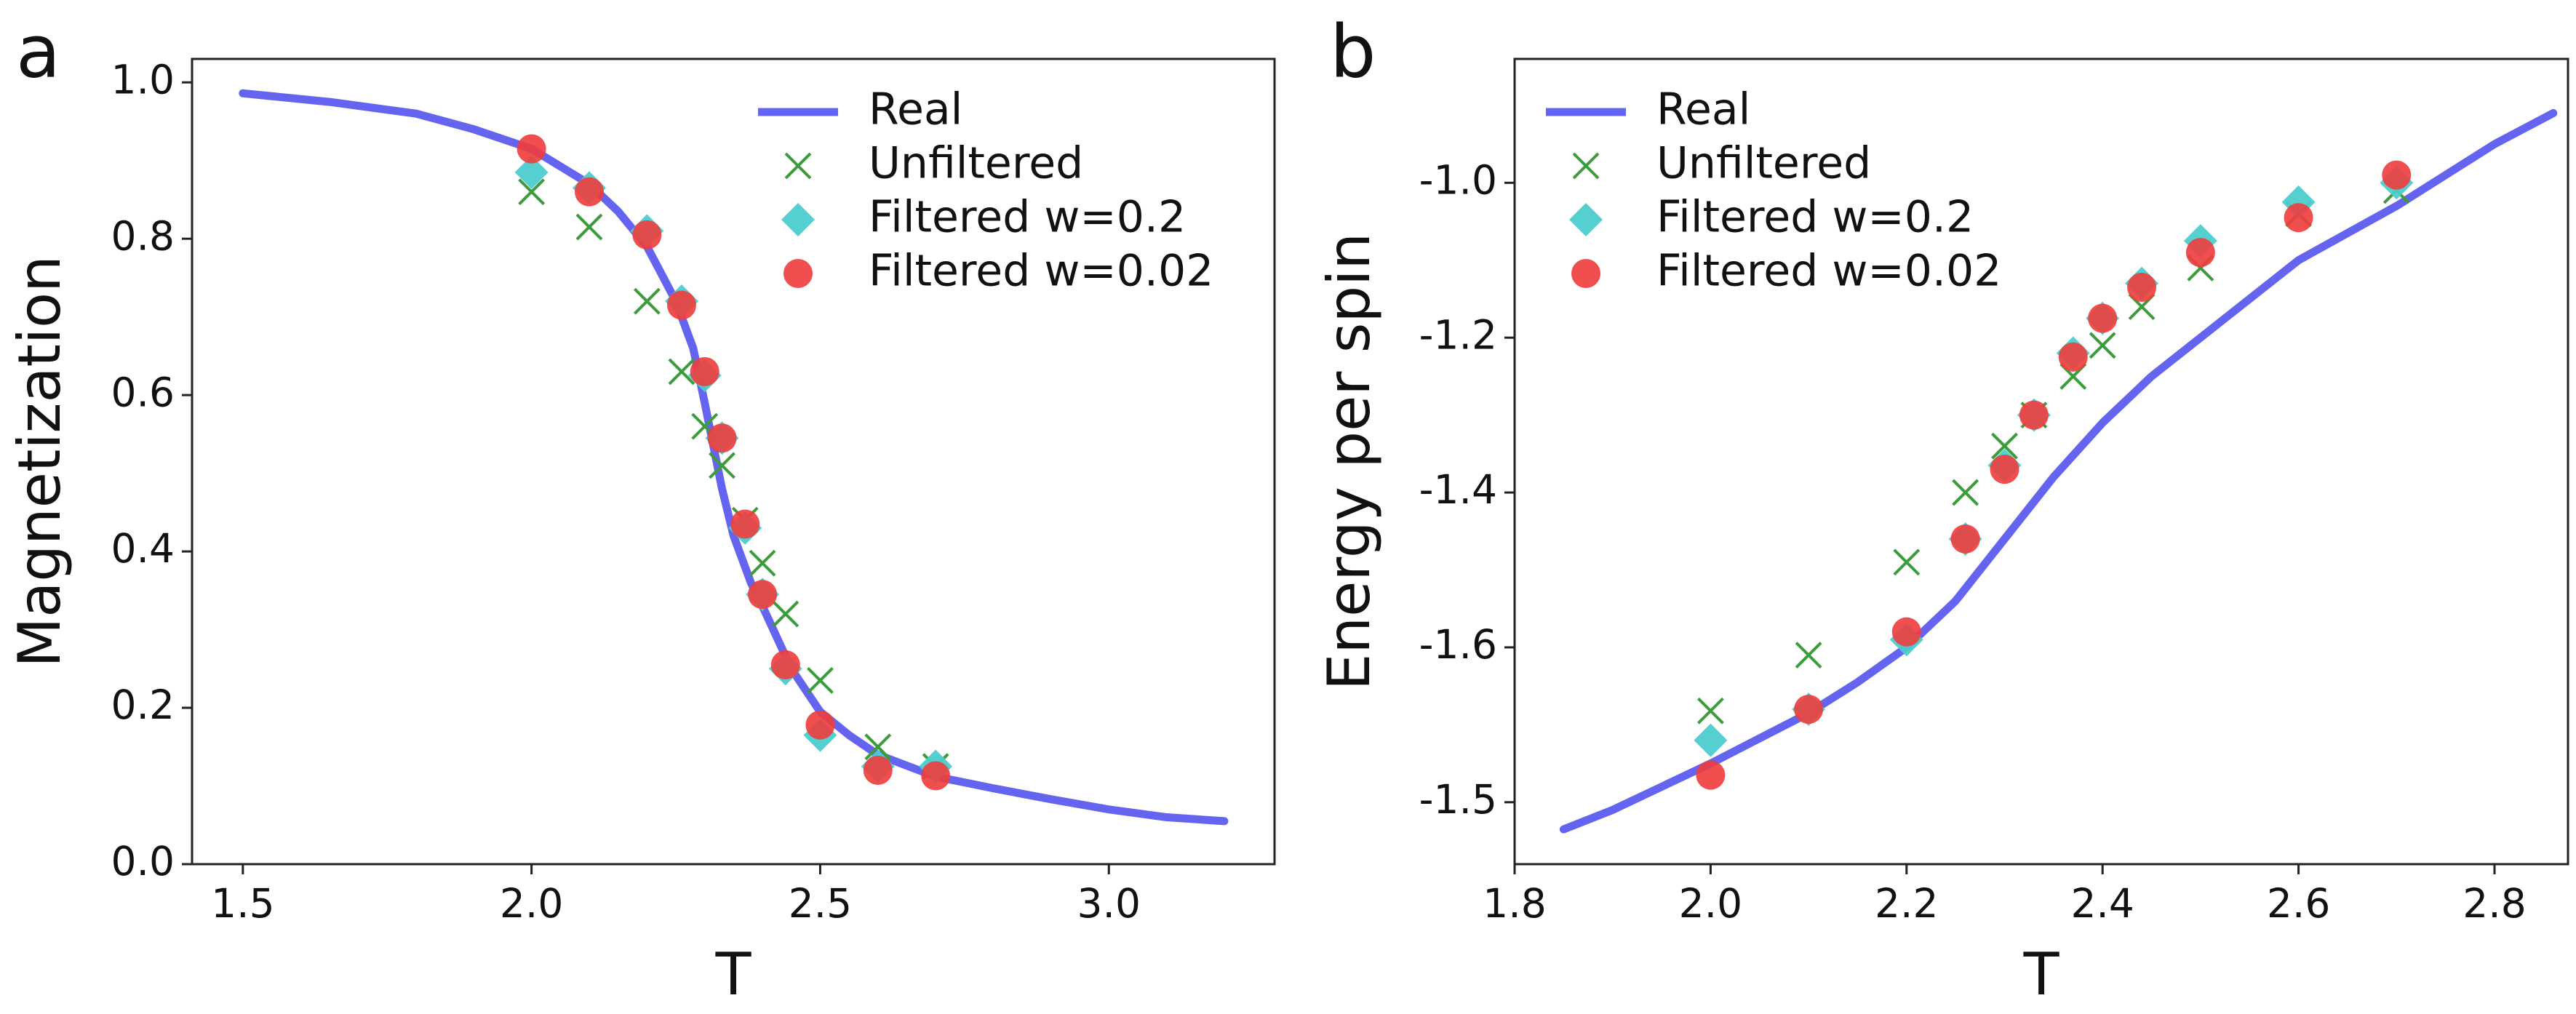 This screenshot has height=1014, width=2576. I want to click on y-tick-label: 0.2, so click(143, 705).